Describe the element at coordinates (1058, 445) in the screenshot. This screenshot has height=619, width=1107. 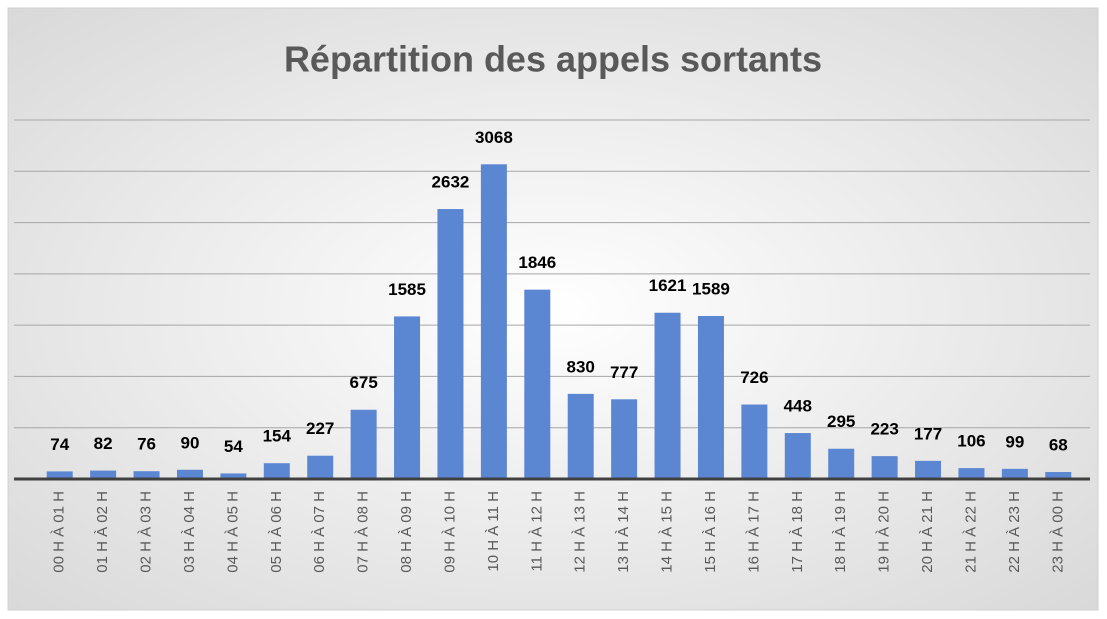
I see `data-label: 68` at that location.